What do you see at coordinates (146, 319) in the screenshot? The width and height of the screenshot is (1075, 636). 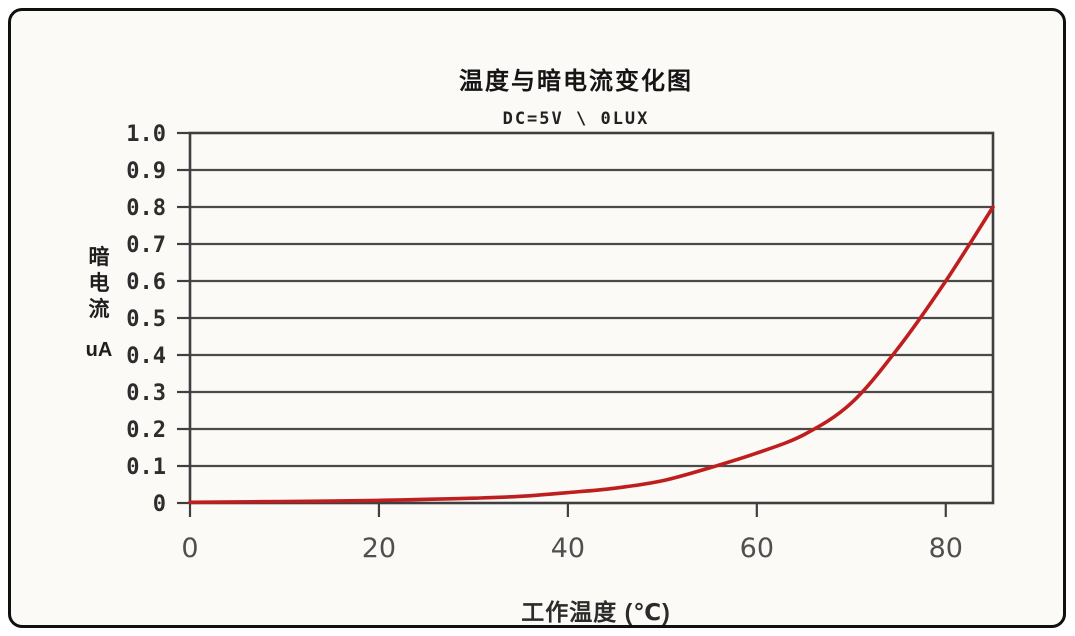 I see `y-tick-label: 0.5` at bounding box center [146, 319].